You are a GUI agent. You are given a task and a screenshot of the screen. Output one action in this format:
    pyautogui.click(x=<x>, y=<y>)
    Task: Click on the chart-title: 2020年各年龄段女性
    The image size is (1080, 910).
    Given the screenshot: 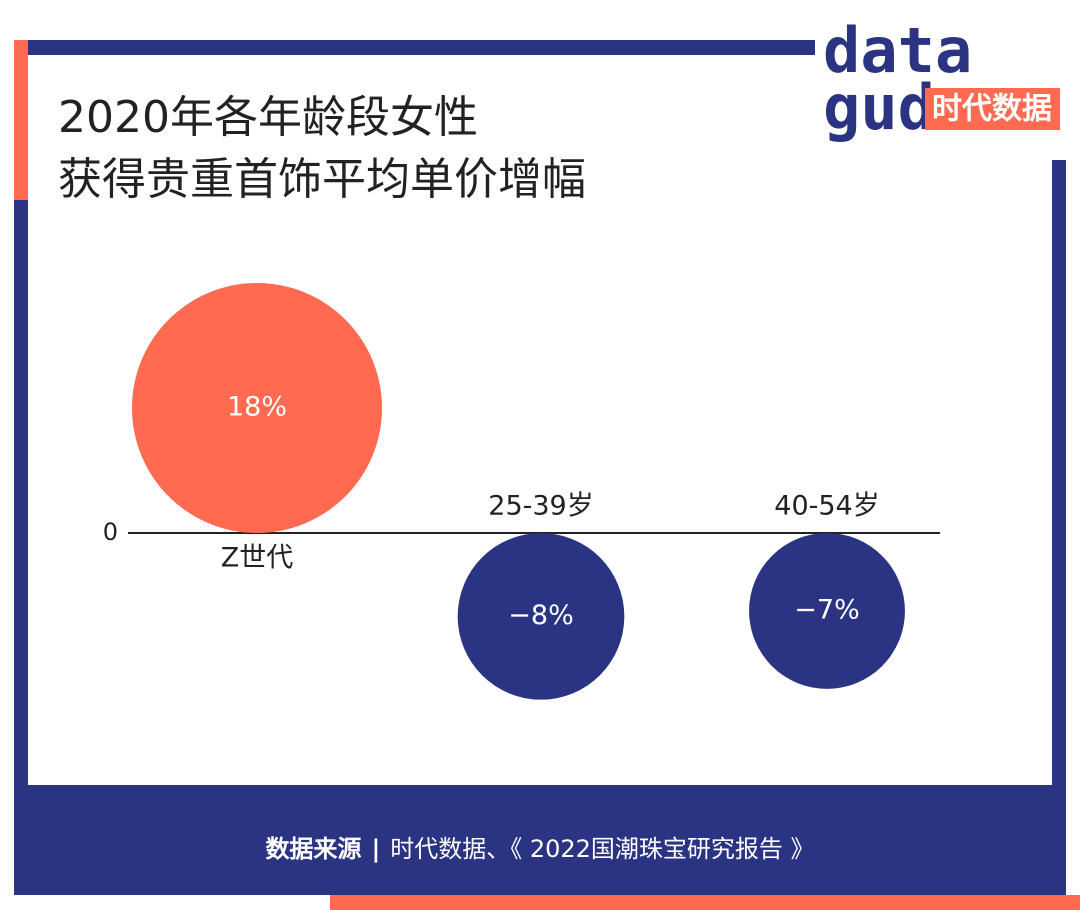 What is the action you would take?
    pyautogui.click(x=268, y=117)
    